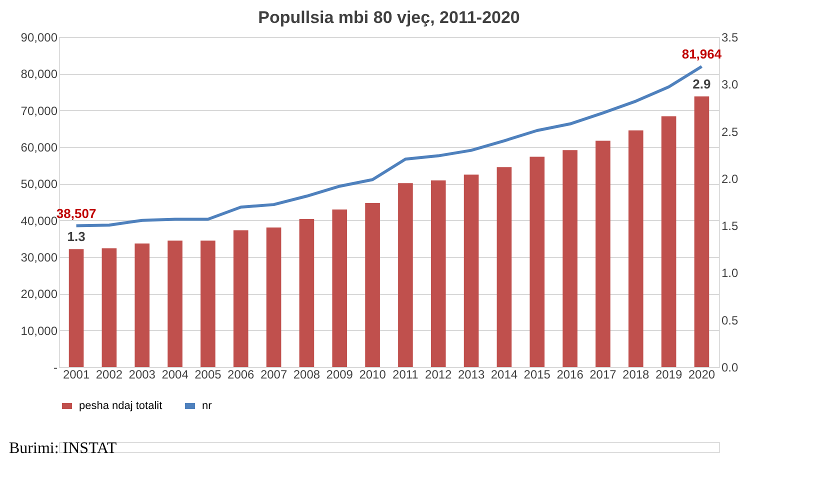  I want to click on x-tick-label: 2017, so click(603, 375).